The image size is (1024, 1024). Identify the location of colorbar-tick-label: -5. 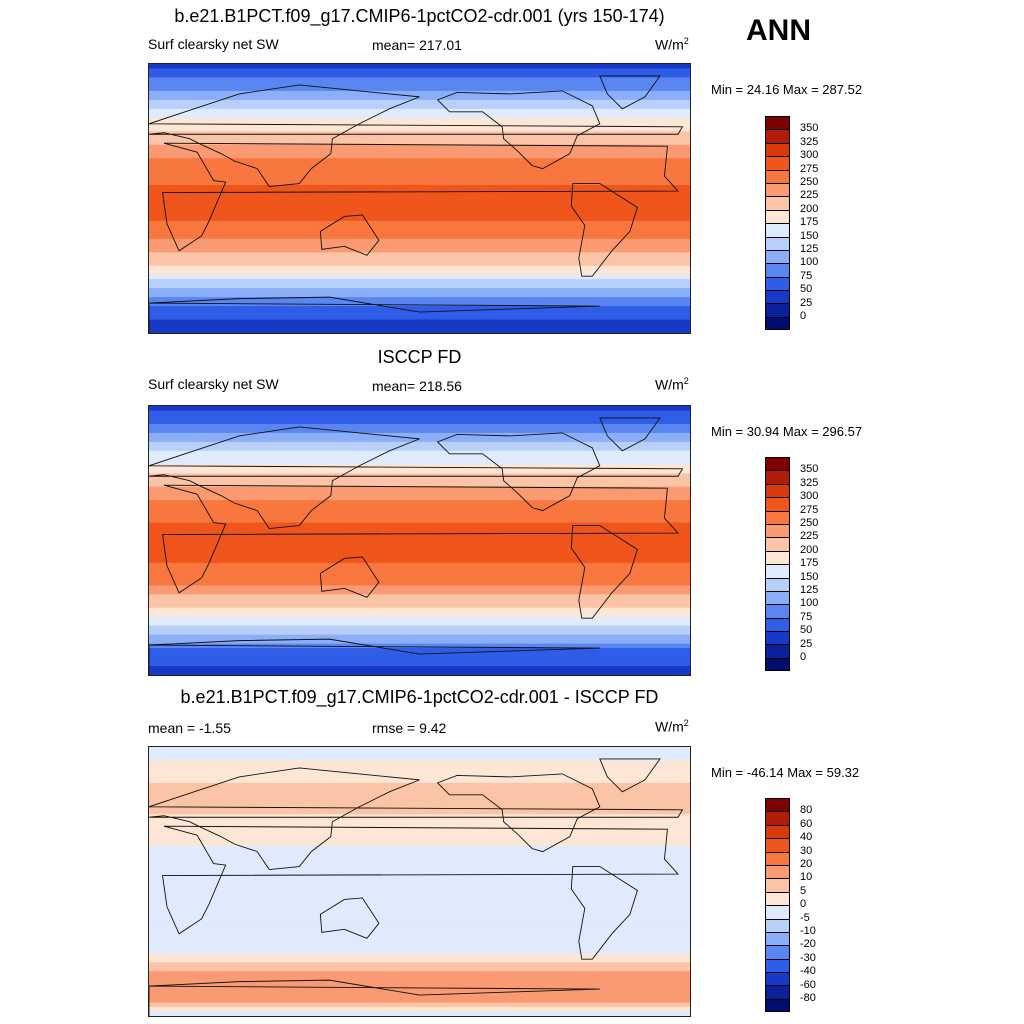
(805, 917).